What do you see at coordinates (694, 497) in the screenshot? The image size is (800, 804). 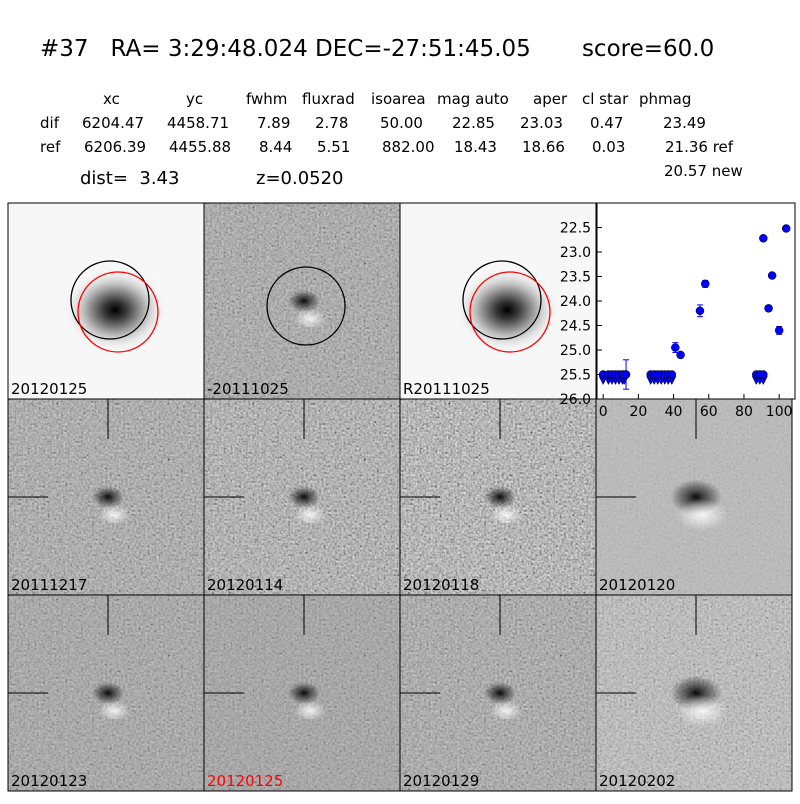 I see `image-panel: 20120120` at bounding box center [694, 497].